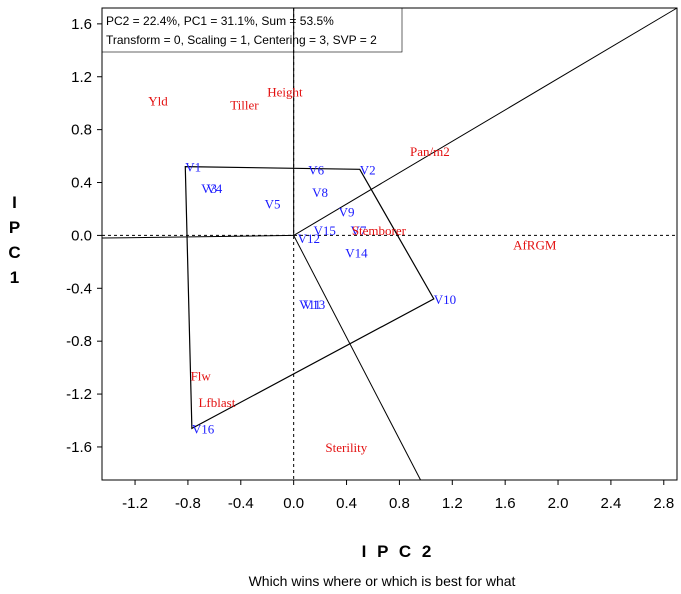 This screenshot has width=681, height=594. What do you see at coordinates (201, 376) in the screenshot?
I see `environment-label: Flw` at bounding box center [201, 376].